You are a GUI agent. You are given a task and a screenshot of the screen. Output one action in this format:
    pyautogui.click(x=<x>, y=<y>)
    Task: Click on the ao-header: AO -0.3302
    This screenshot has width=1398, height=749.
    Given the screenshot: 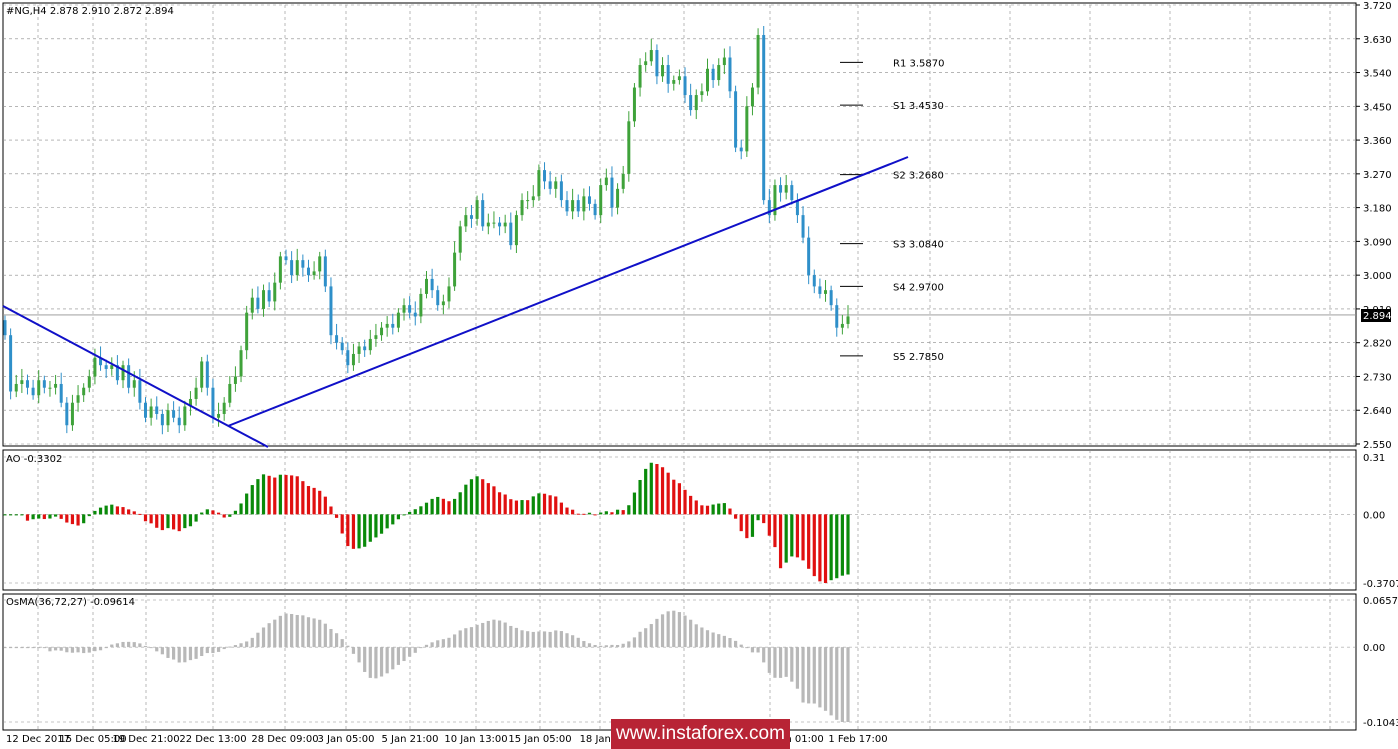 What is the action you would take?
    pyautogui.click(x=34, y=459)
    